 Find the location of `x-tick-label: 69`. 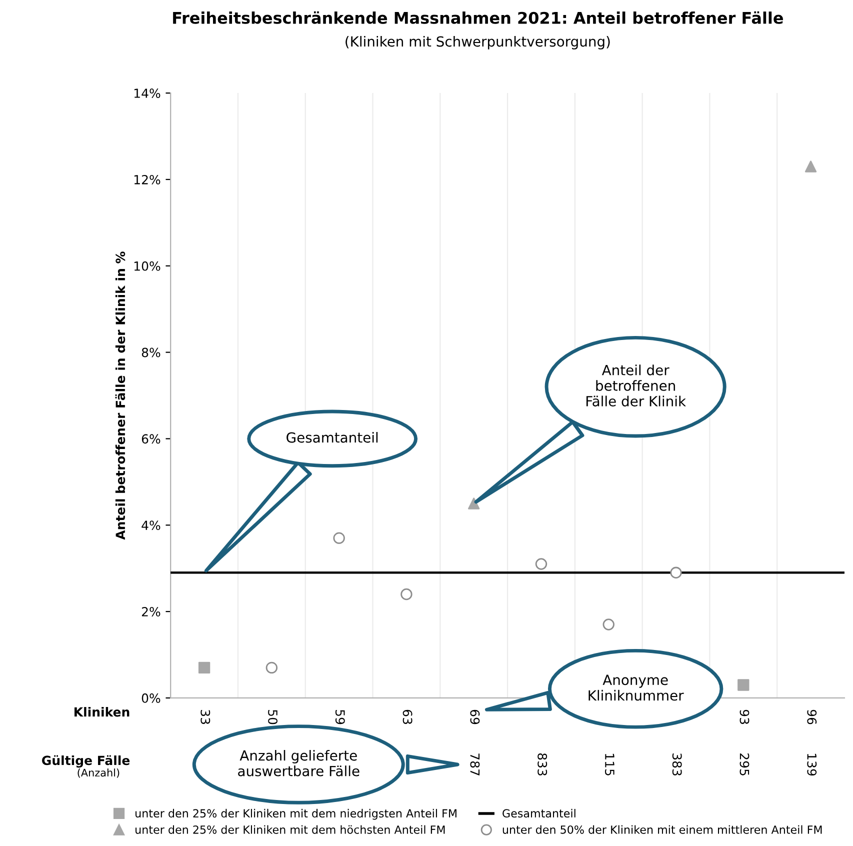

x-tick-label: 69 is located at coordinates (475, 717).